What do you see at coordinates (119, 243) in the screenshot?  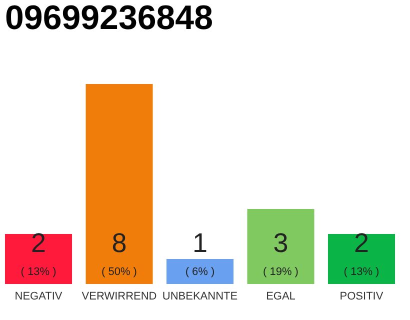 I see `data-label: 8` at bounding box center [119, 243].